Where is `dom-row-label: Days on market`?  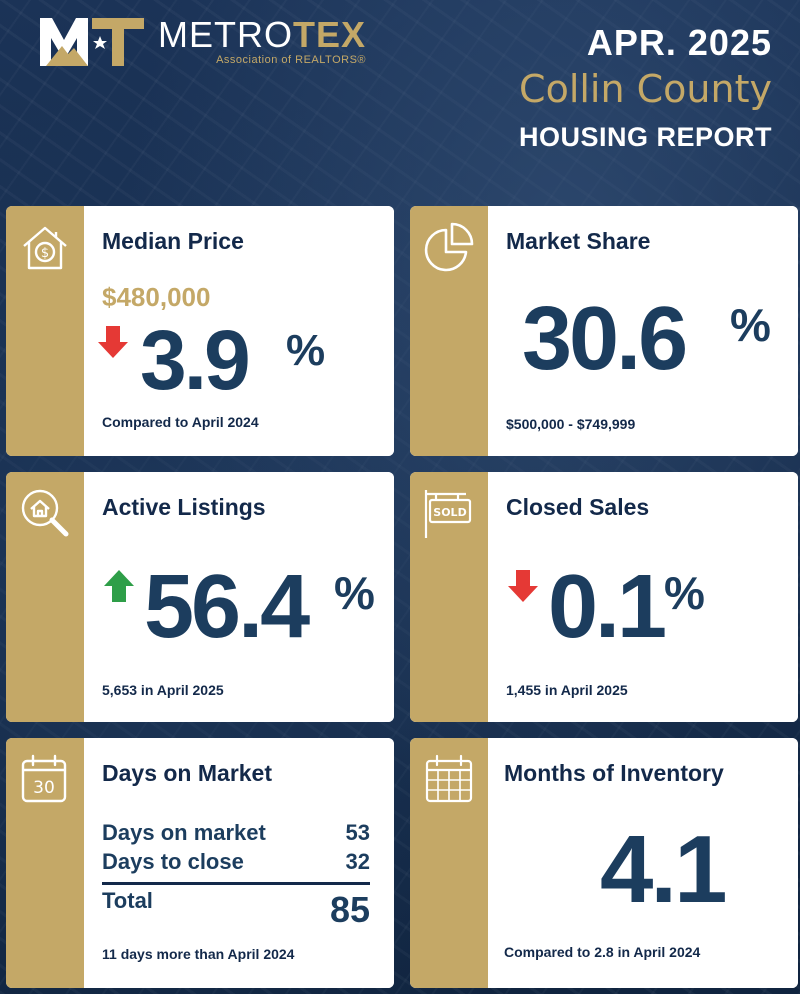
dom-row-label: Days on market is located at coordinates (184, 832).